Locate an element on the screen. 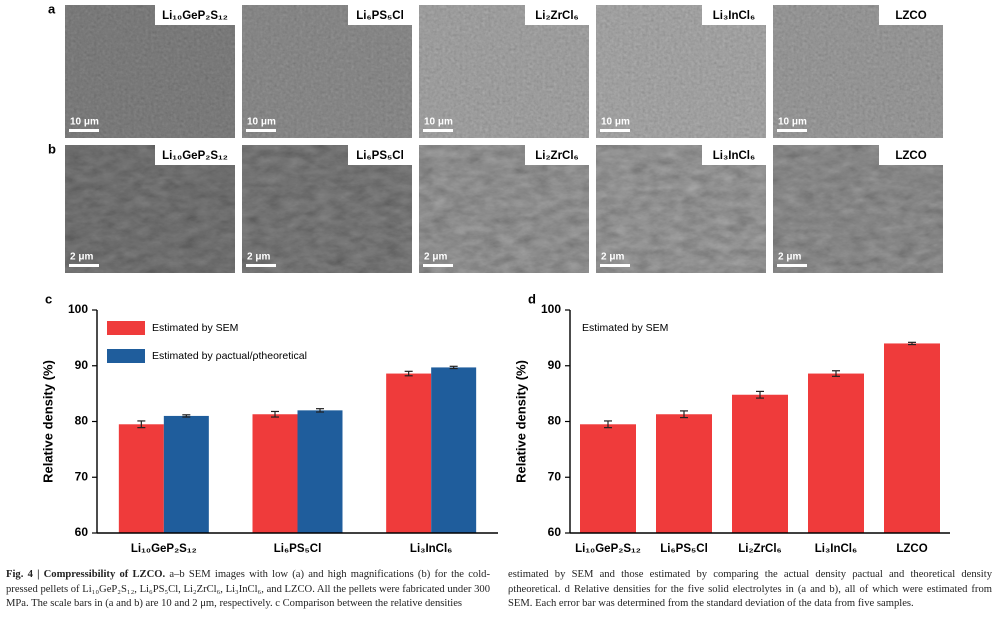 The image size is (1000, 644). annotation: Estimated by SEM is located at coordinates (625, 328).